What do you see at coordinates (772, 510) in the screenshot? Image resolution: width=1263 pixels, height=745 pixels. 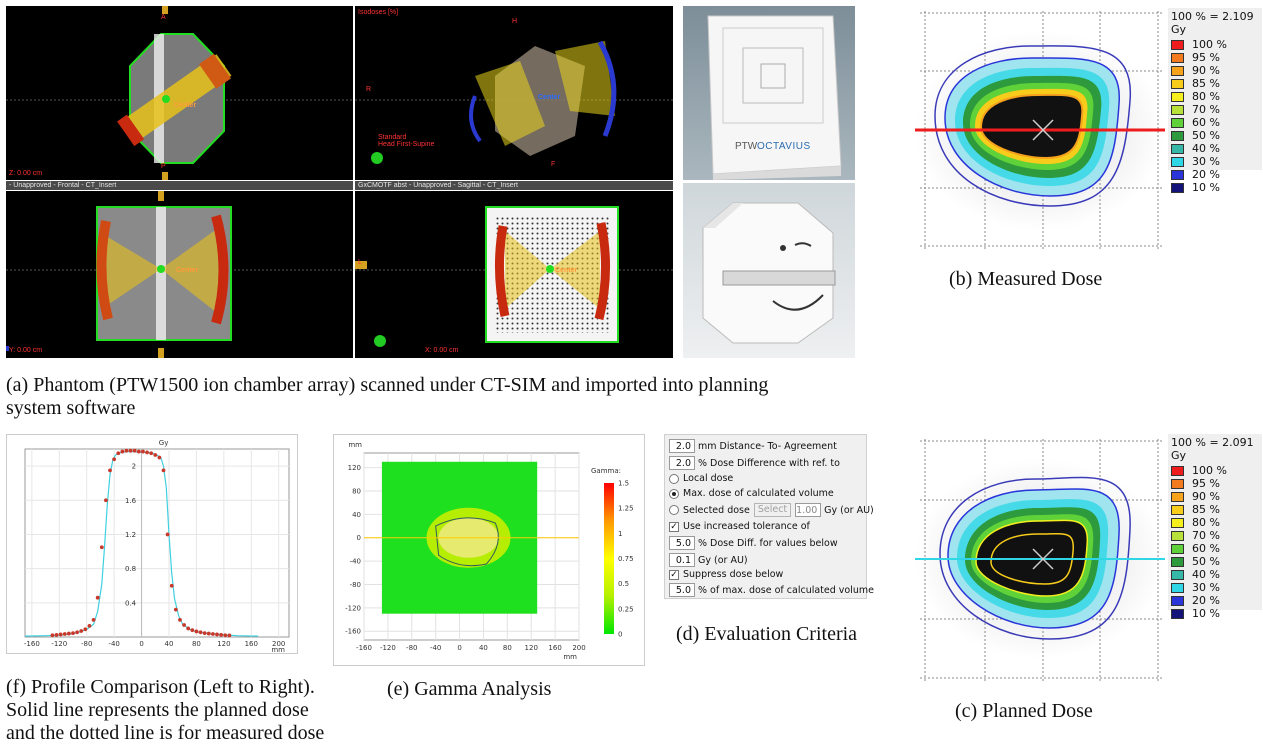 I see `select-button: Select` at bounding box center [772, 510].